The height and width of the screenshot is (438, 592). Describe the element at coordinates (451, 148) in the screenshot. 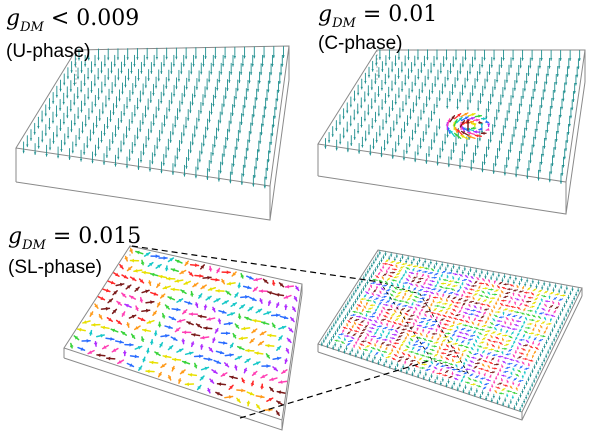

I see `panel-c-box-bottom-edge` at that location.